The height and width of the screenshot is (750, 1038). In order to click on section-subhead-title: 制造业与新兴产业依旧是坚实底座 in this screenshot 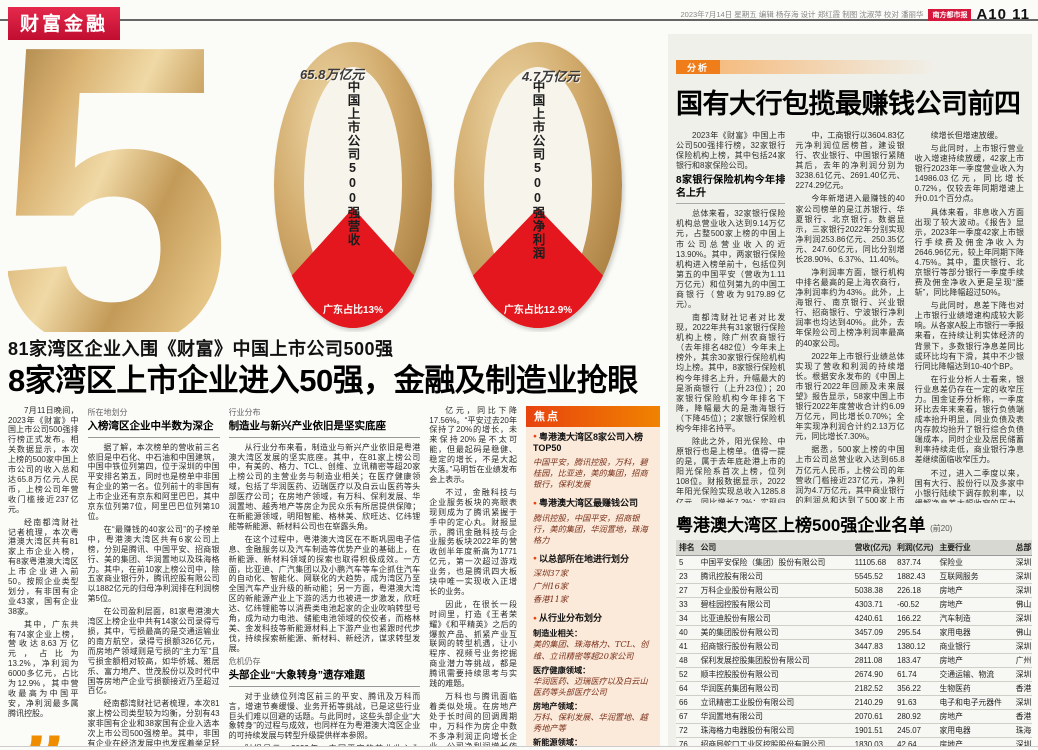, I will do `click(307, 425)`.